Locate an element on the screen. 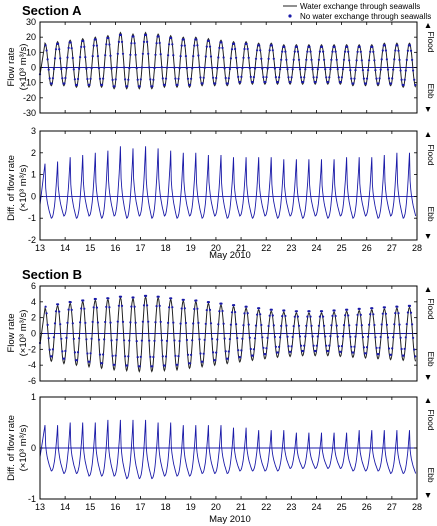 This screenshot has width=437, height=526. x-tick-label: 22 is located at coordinates (266, 248).